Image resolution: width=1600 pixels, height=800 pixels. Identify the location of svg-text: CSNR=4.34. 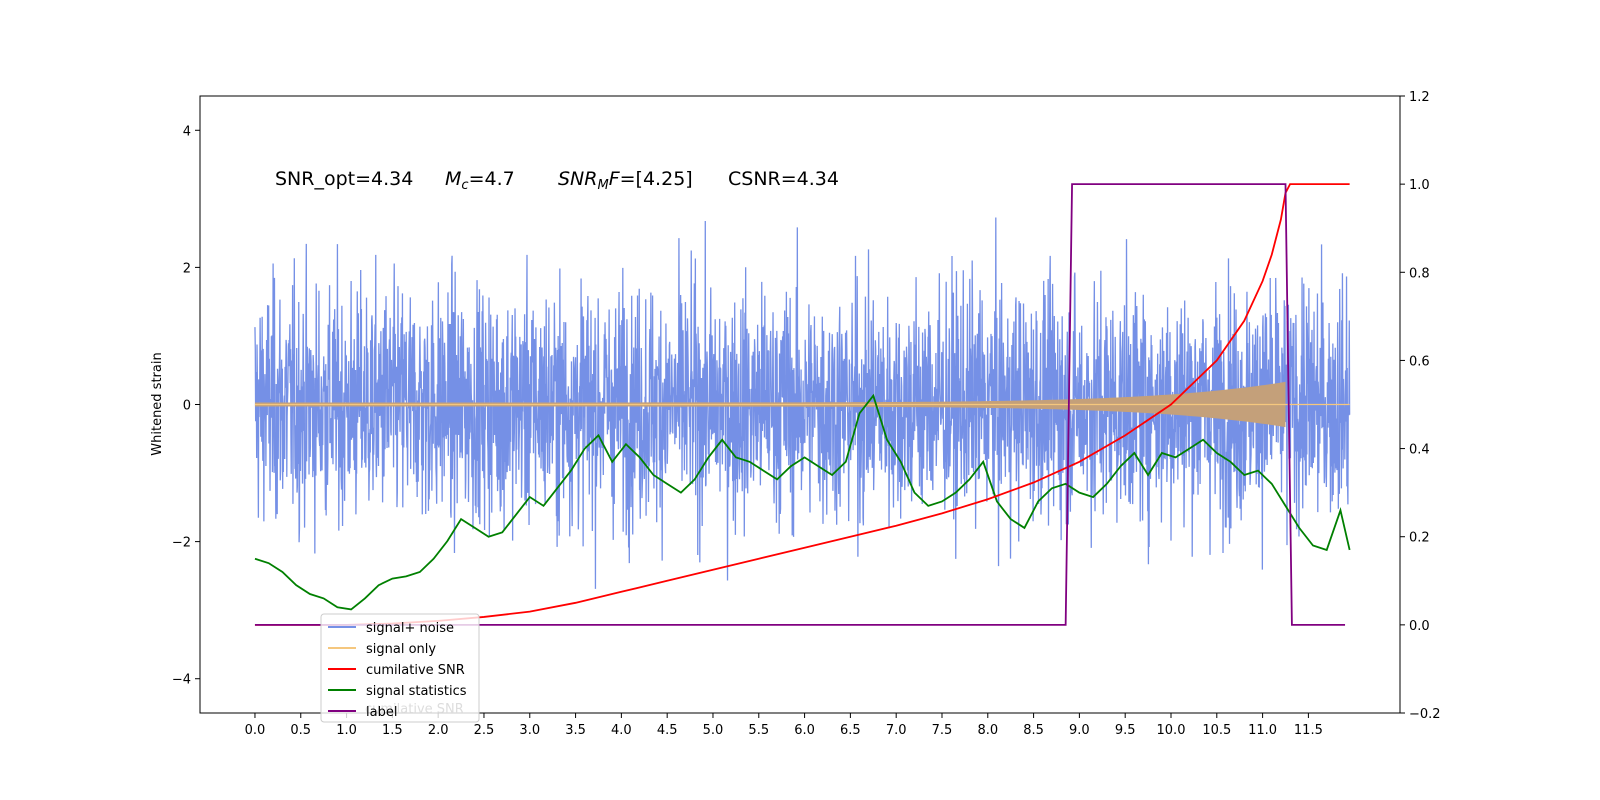
(783, 179).